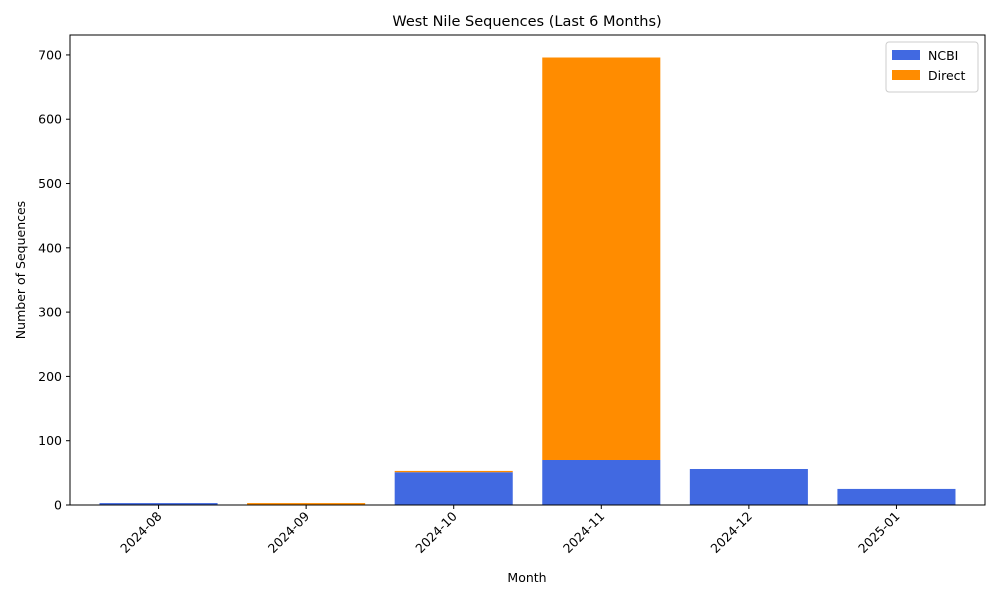  Describe the element at coordinates (943, 55) in the screenshot. I see `legend-label-ncbi: NCBI` at that location.